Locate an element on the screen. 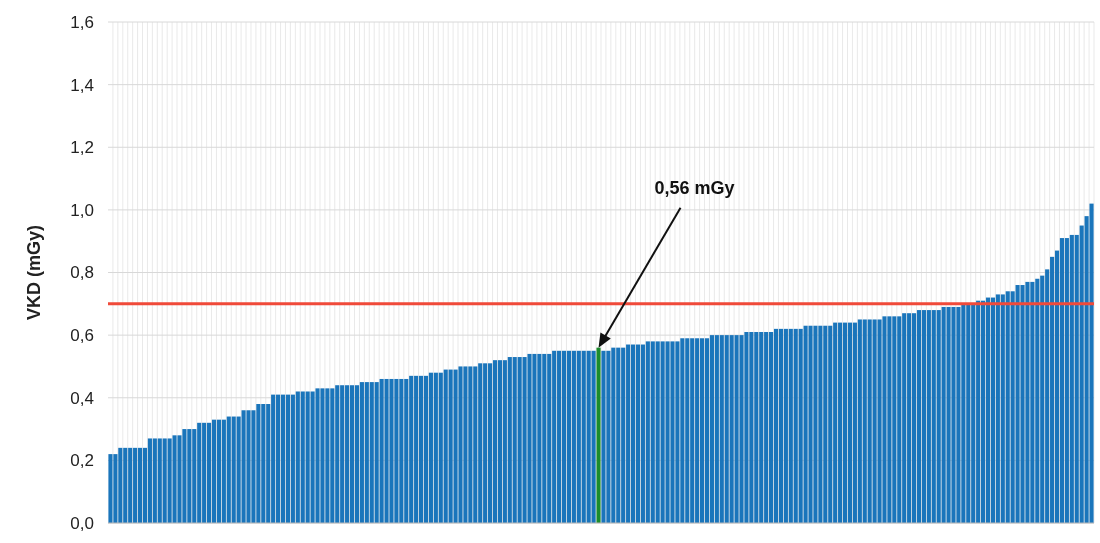  y-tick-label: 1,2 is located at coordinates (82, 148).